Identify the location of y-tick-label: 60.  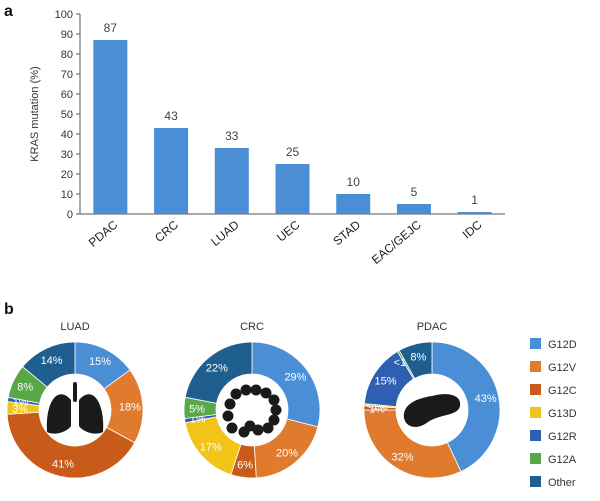
(67, 95).